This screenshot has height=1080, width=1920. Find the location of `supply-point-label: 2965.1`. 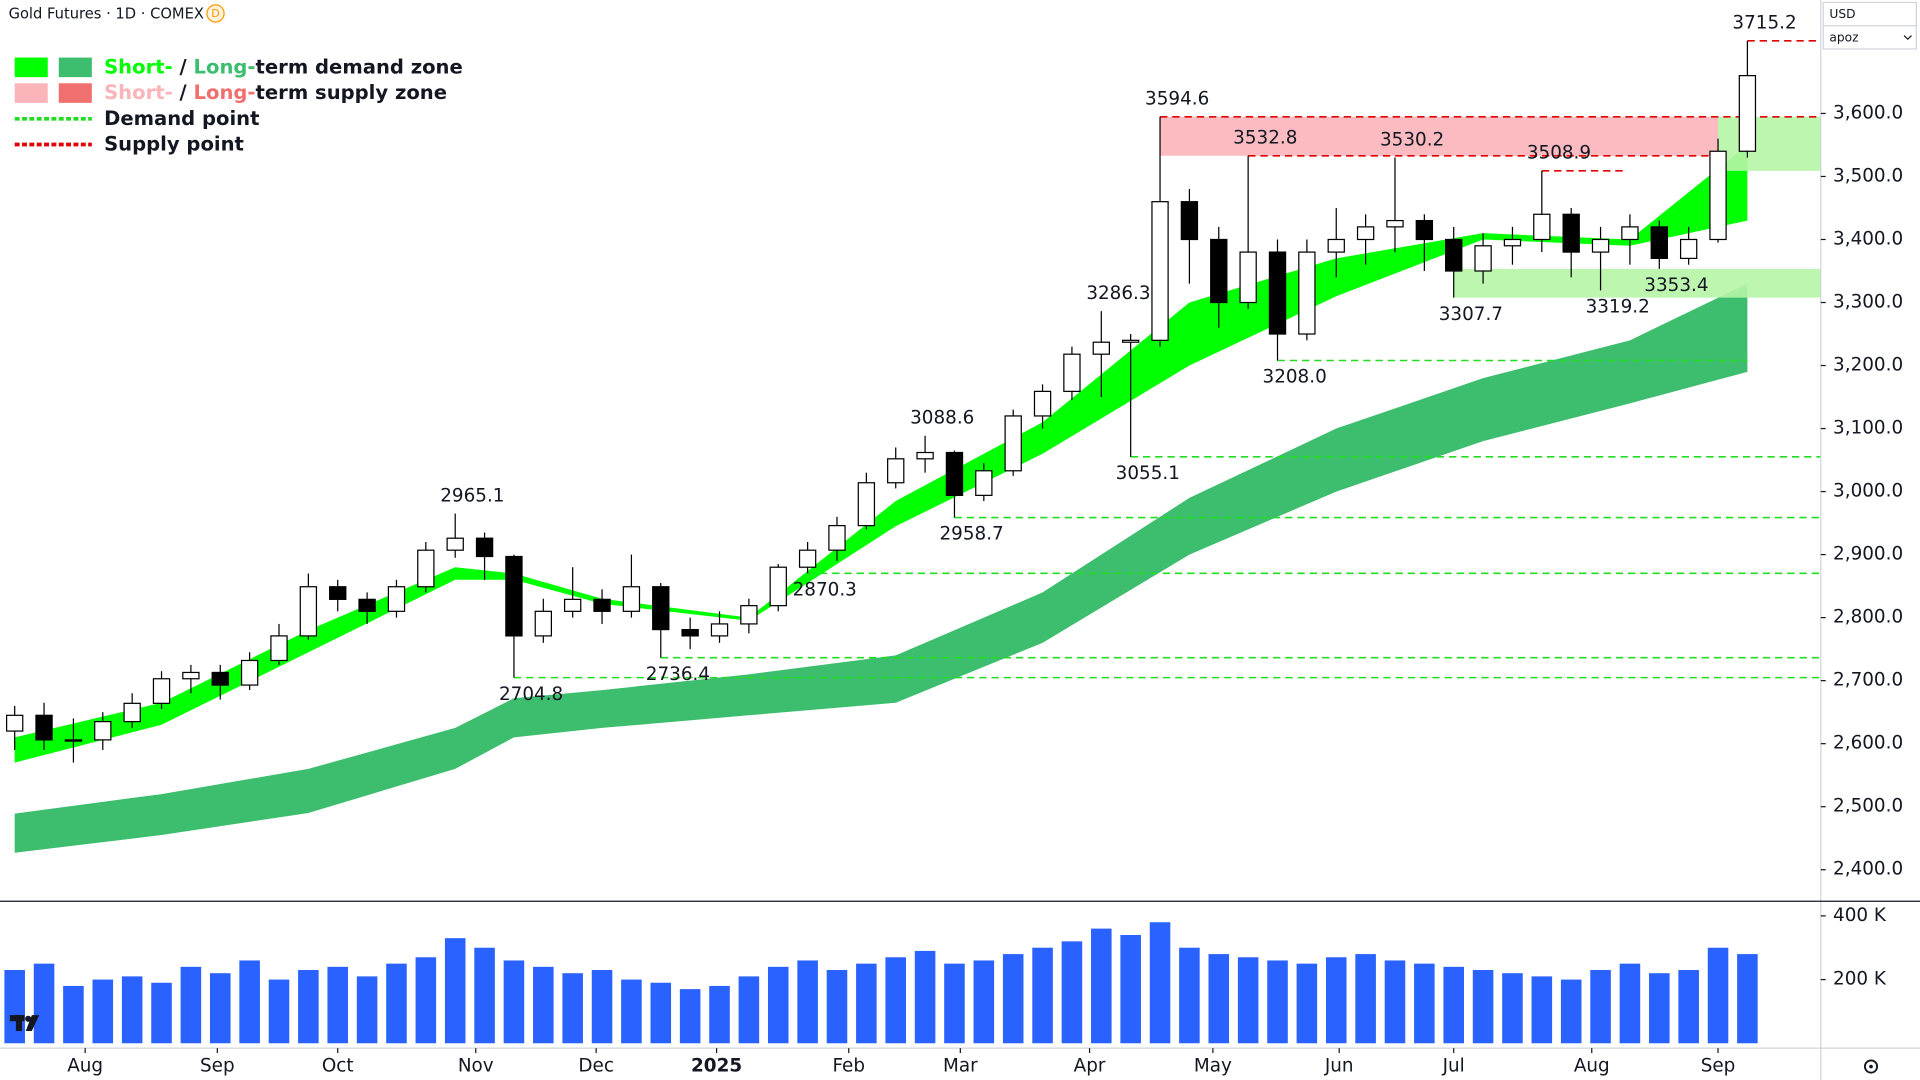

supply-point-label: 2965.1 is located at coordinates (472, 495).